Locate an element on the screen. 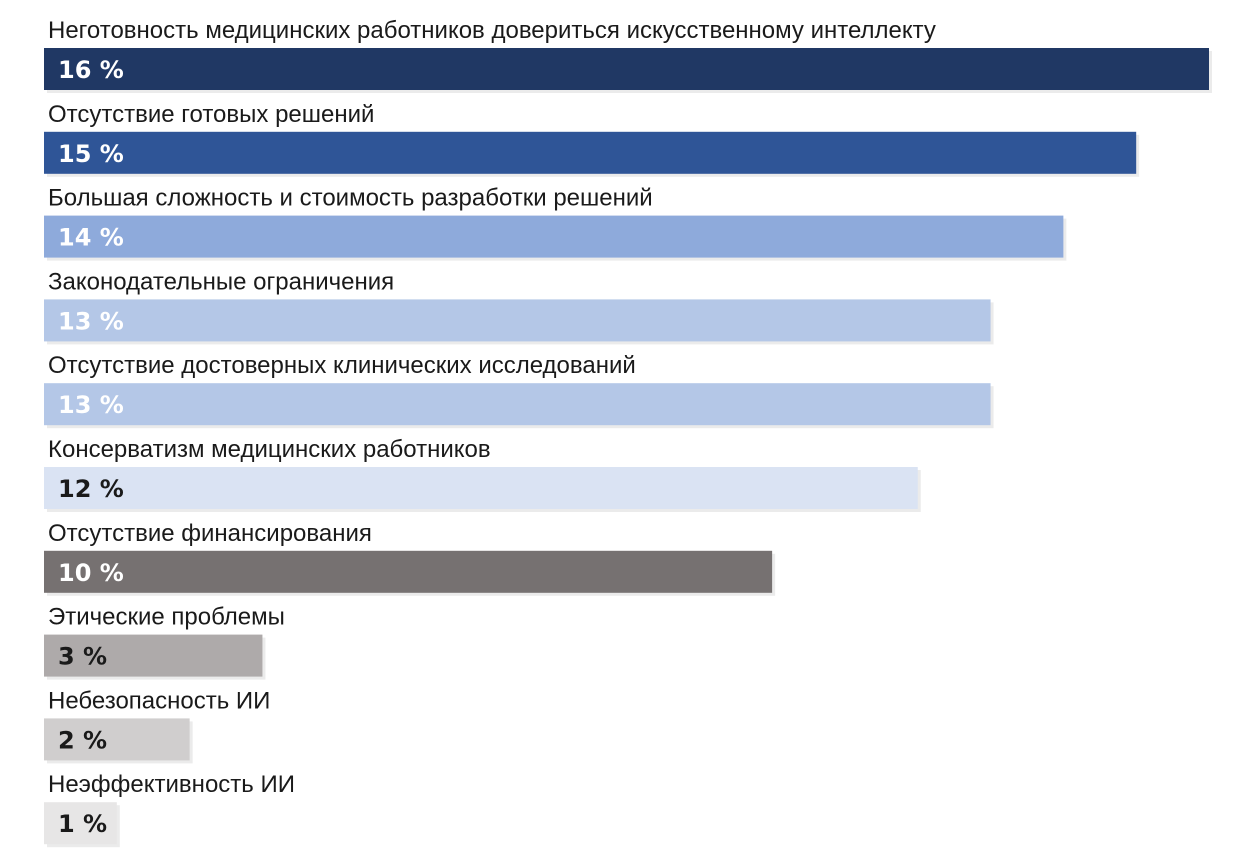  value-label: 15 % is located at coordinates (91, 154).